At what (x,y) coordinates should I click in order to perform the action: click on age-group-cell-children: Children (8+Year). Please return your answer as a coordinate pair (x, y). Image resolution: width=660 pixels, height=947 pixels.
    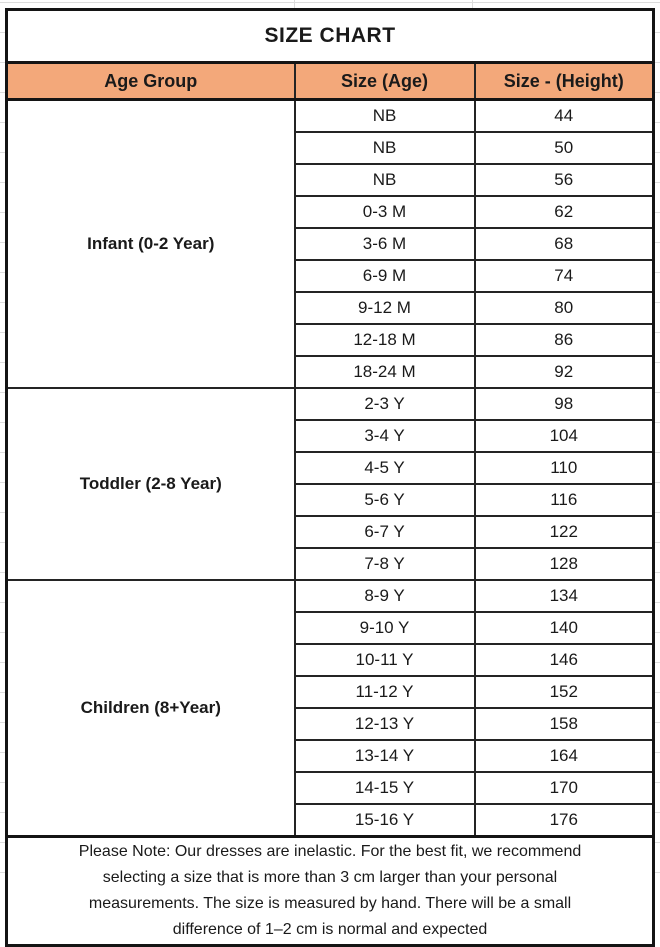
    Looking at the image, I should click on (150, 708).